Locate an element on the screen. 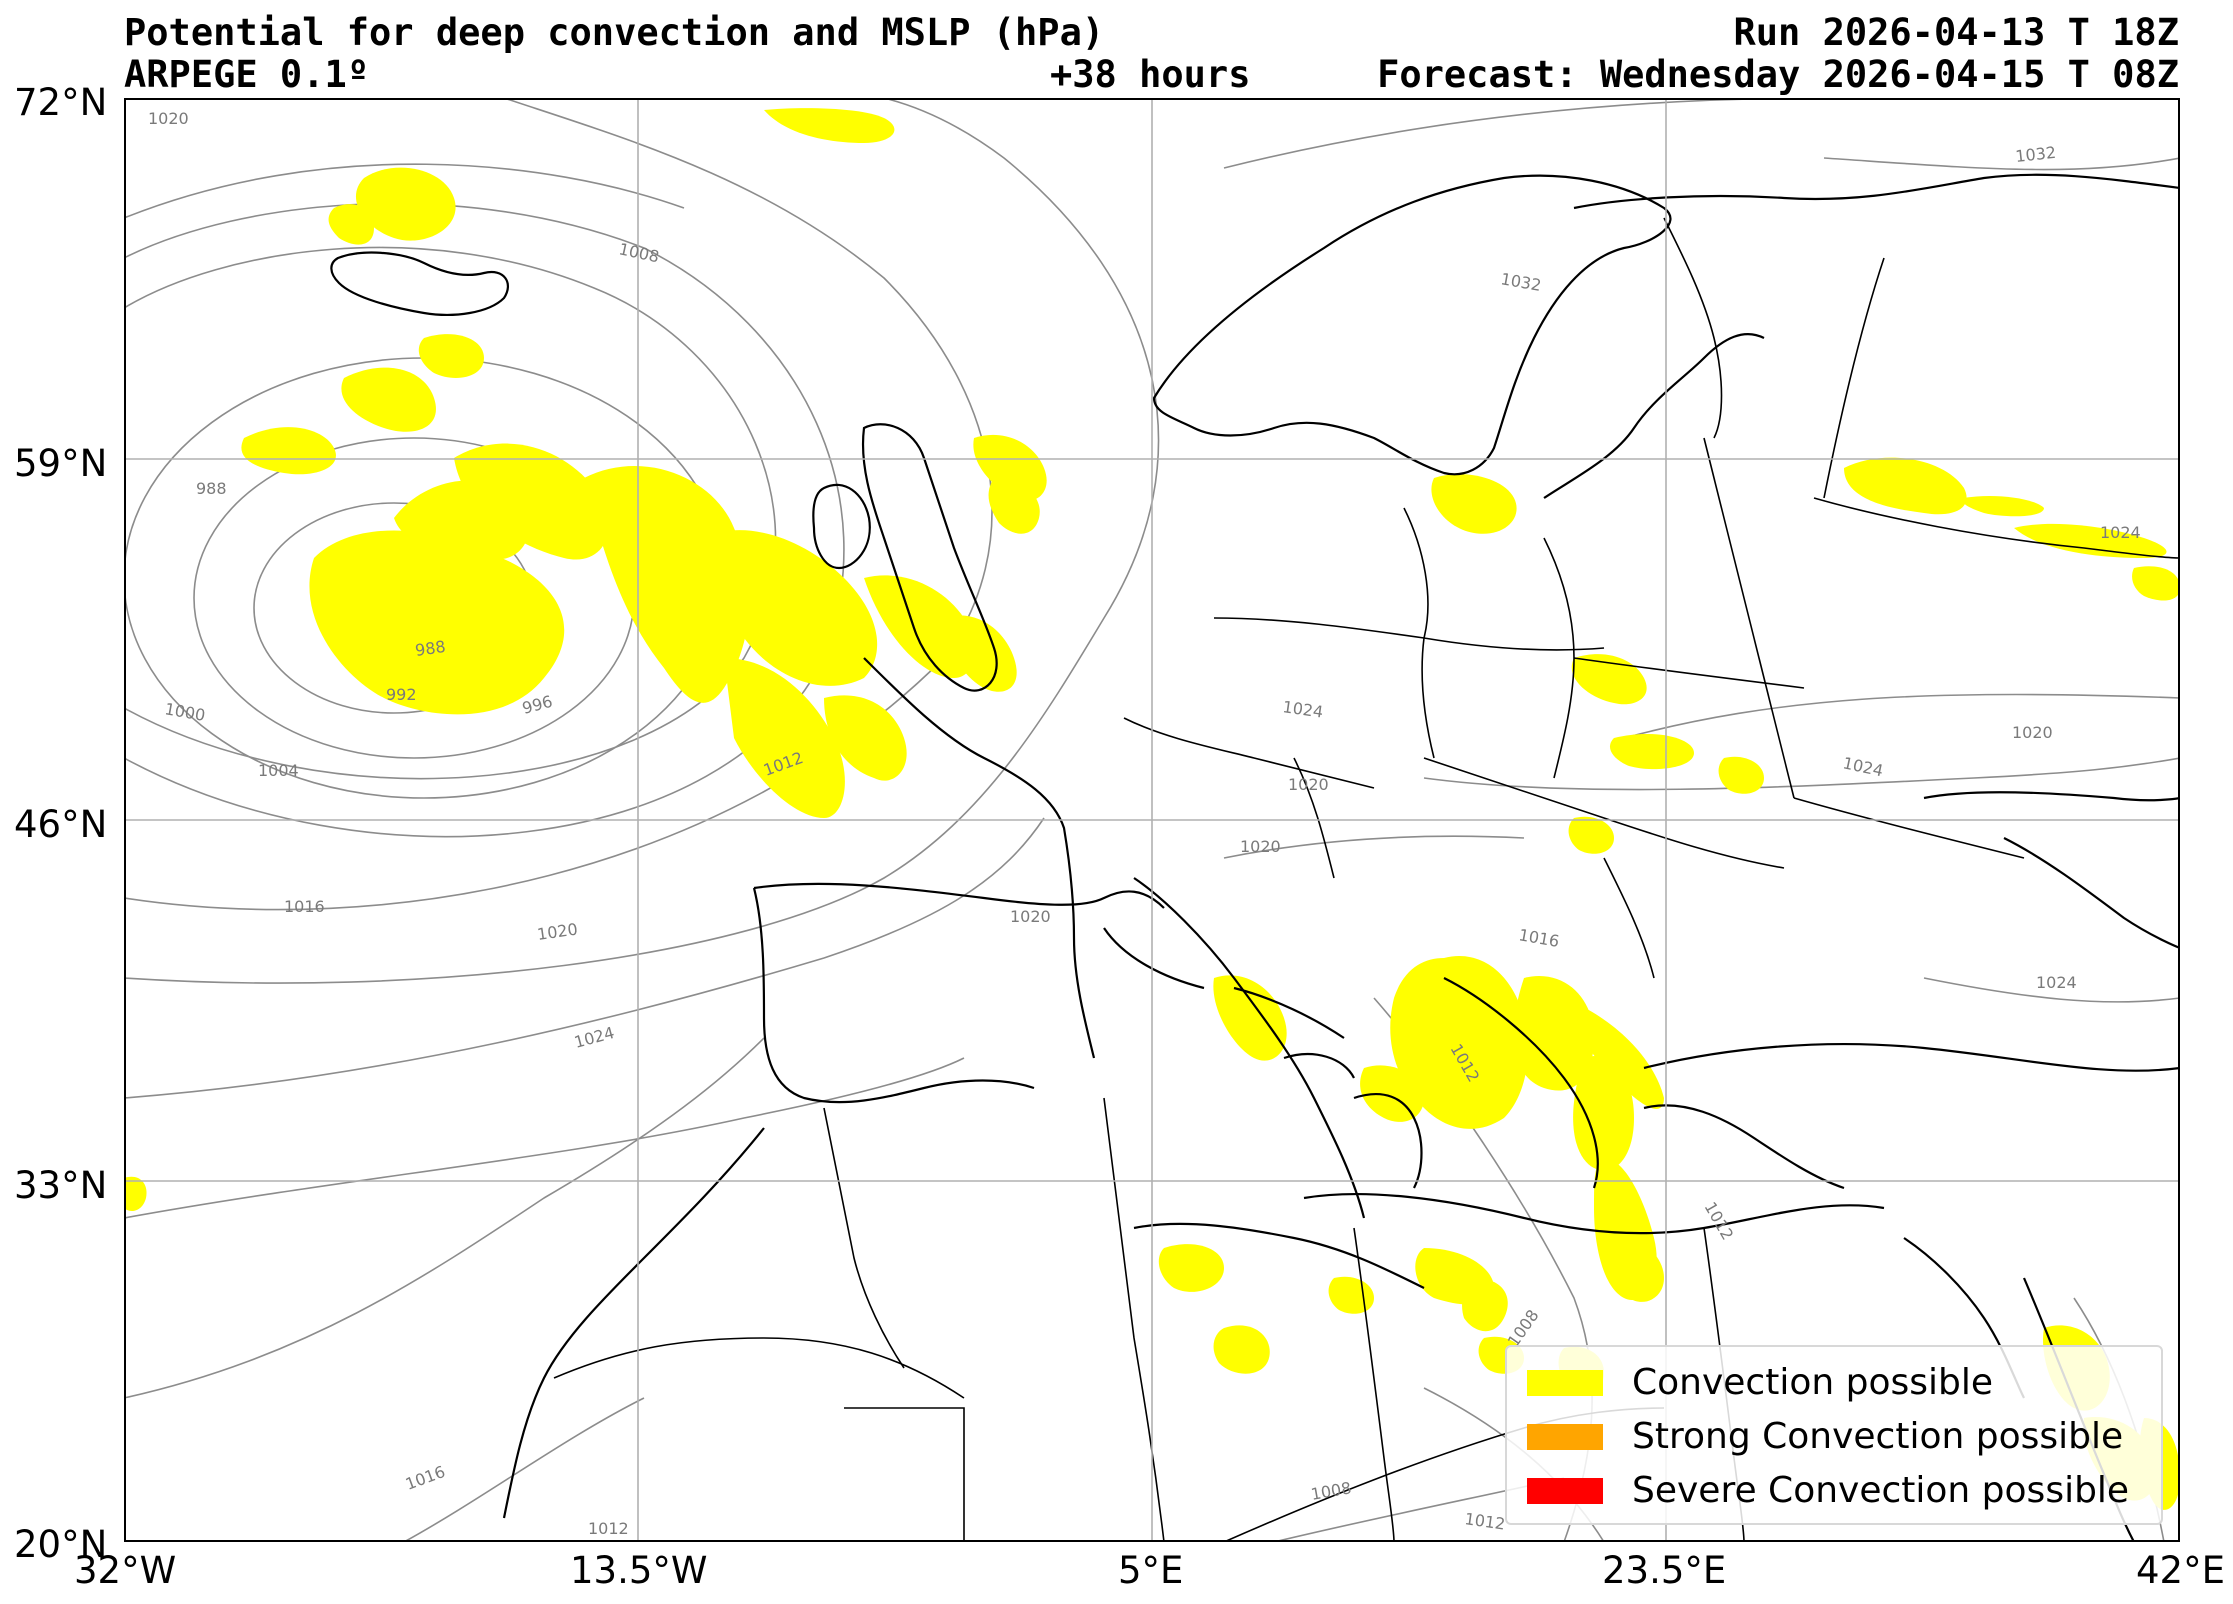 This screenshot has height=1604, width=2233. legend-swatch-strong is located at coordinates (1565, 1437).